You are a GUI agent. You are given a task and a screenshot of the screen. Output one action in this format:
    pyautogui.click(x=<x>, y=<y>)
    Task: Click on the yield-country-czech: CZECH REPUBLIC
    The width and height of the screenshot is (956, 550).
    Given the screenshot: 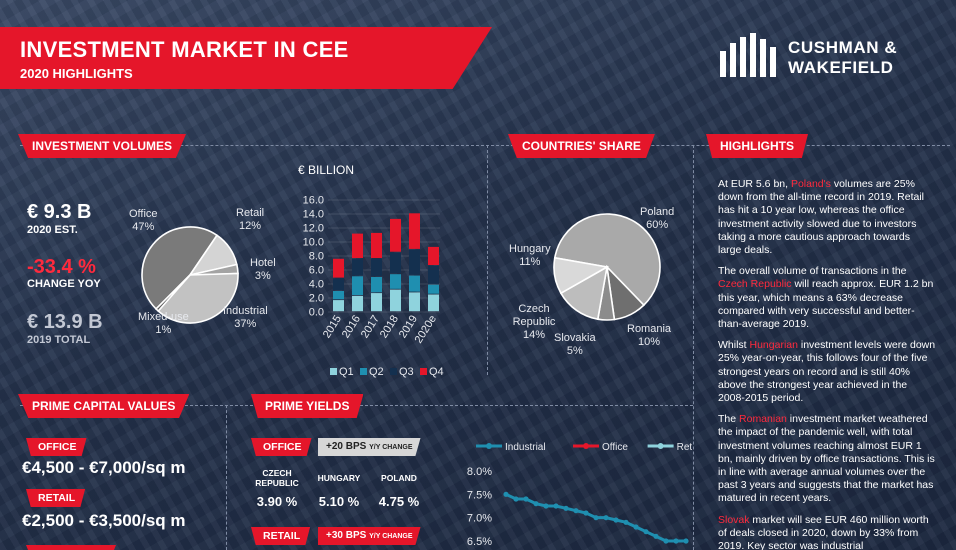 What is the action you would take?
    pyautogui.click(x=277, y=478)
    